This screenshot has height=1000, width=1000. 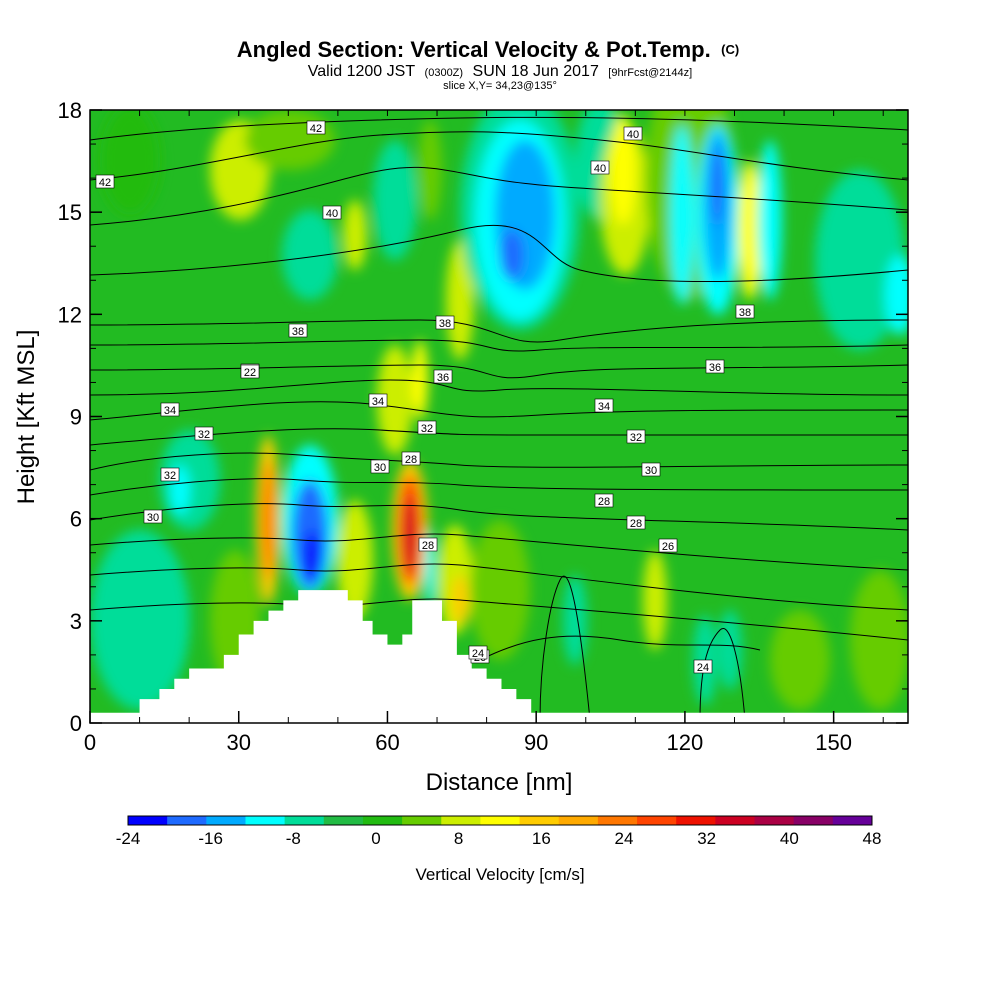 What do you see at coordinates (458, 838) in the screenshot?
I see `colorbar-tick-label: 8` at bounding box center [458, 838].